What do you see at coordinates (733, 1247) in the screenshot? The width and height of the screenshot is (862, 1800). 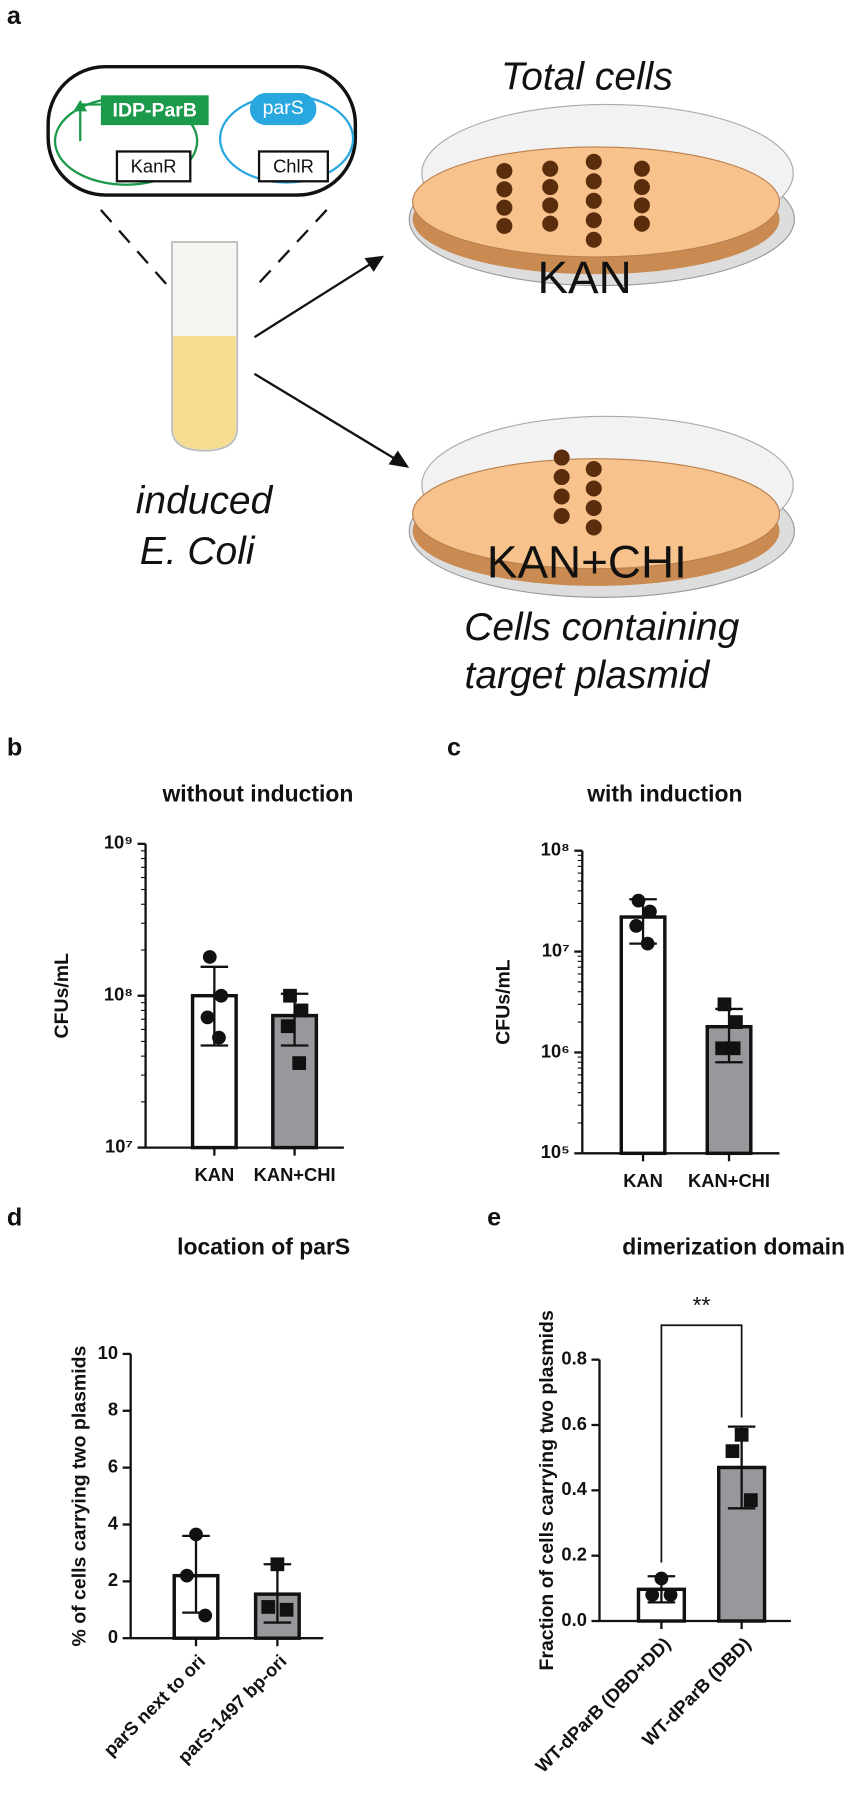 I see `chart-title: dimerization domain` at bounding box center [733, 1247].